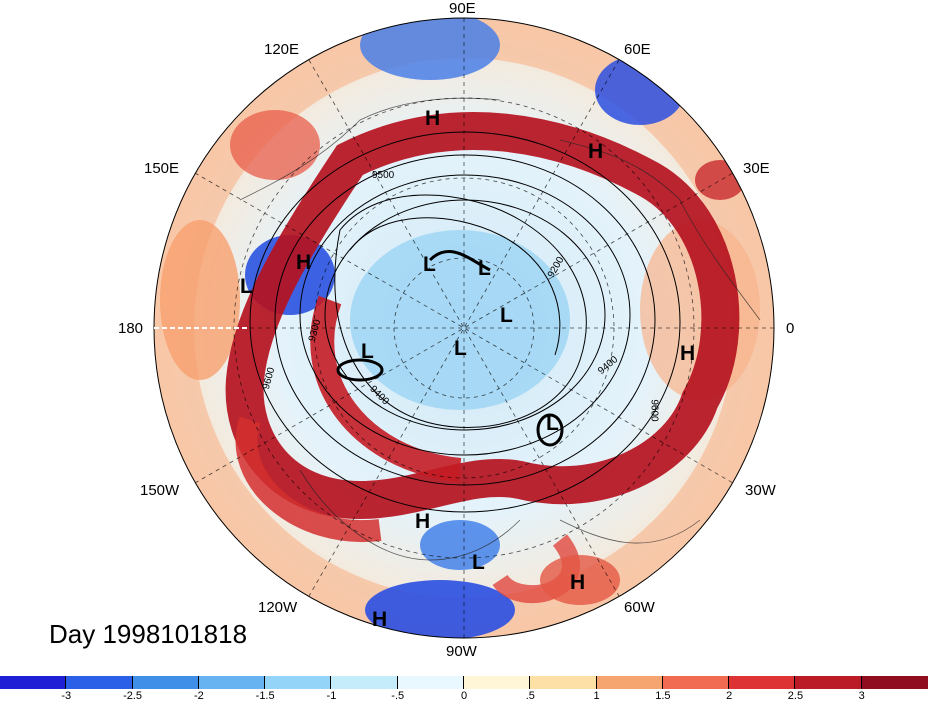 The width and height of the screenshot is (928, 702). What do you see at coordinates (383, 175) in the screenshot?
I see `contour-label: 9500` at bounding box center [383, 175].